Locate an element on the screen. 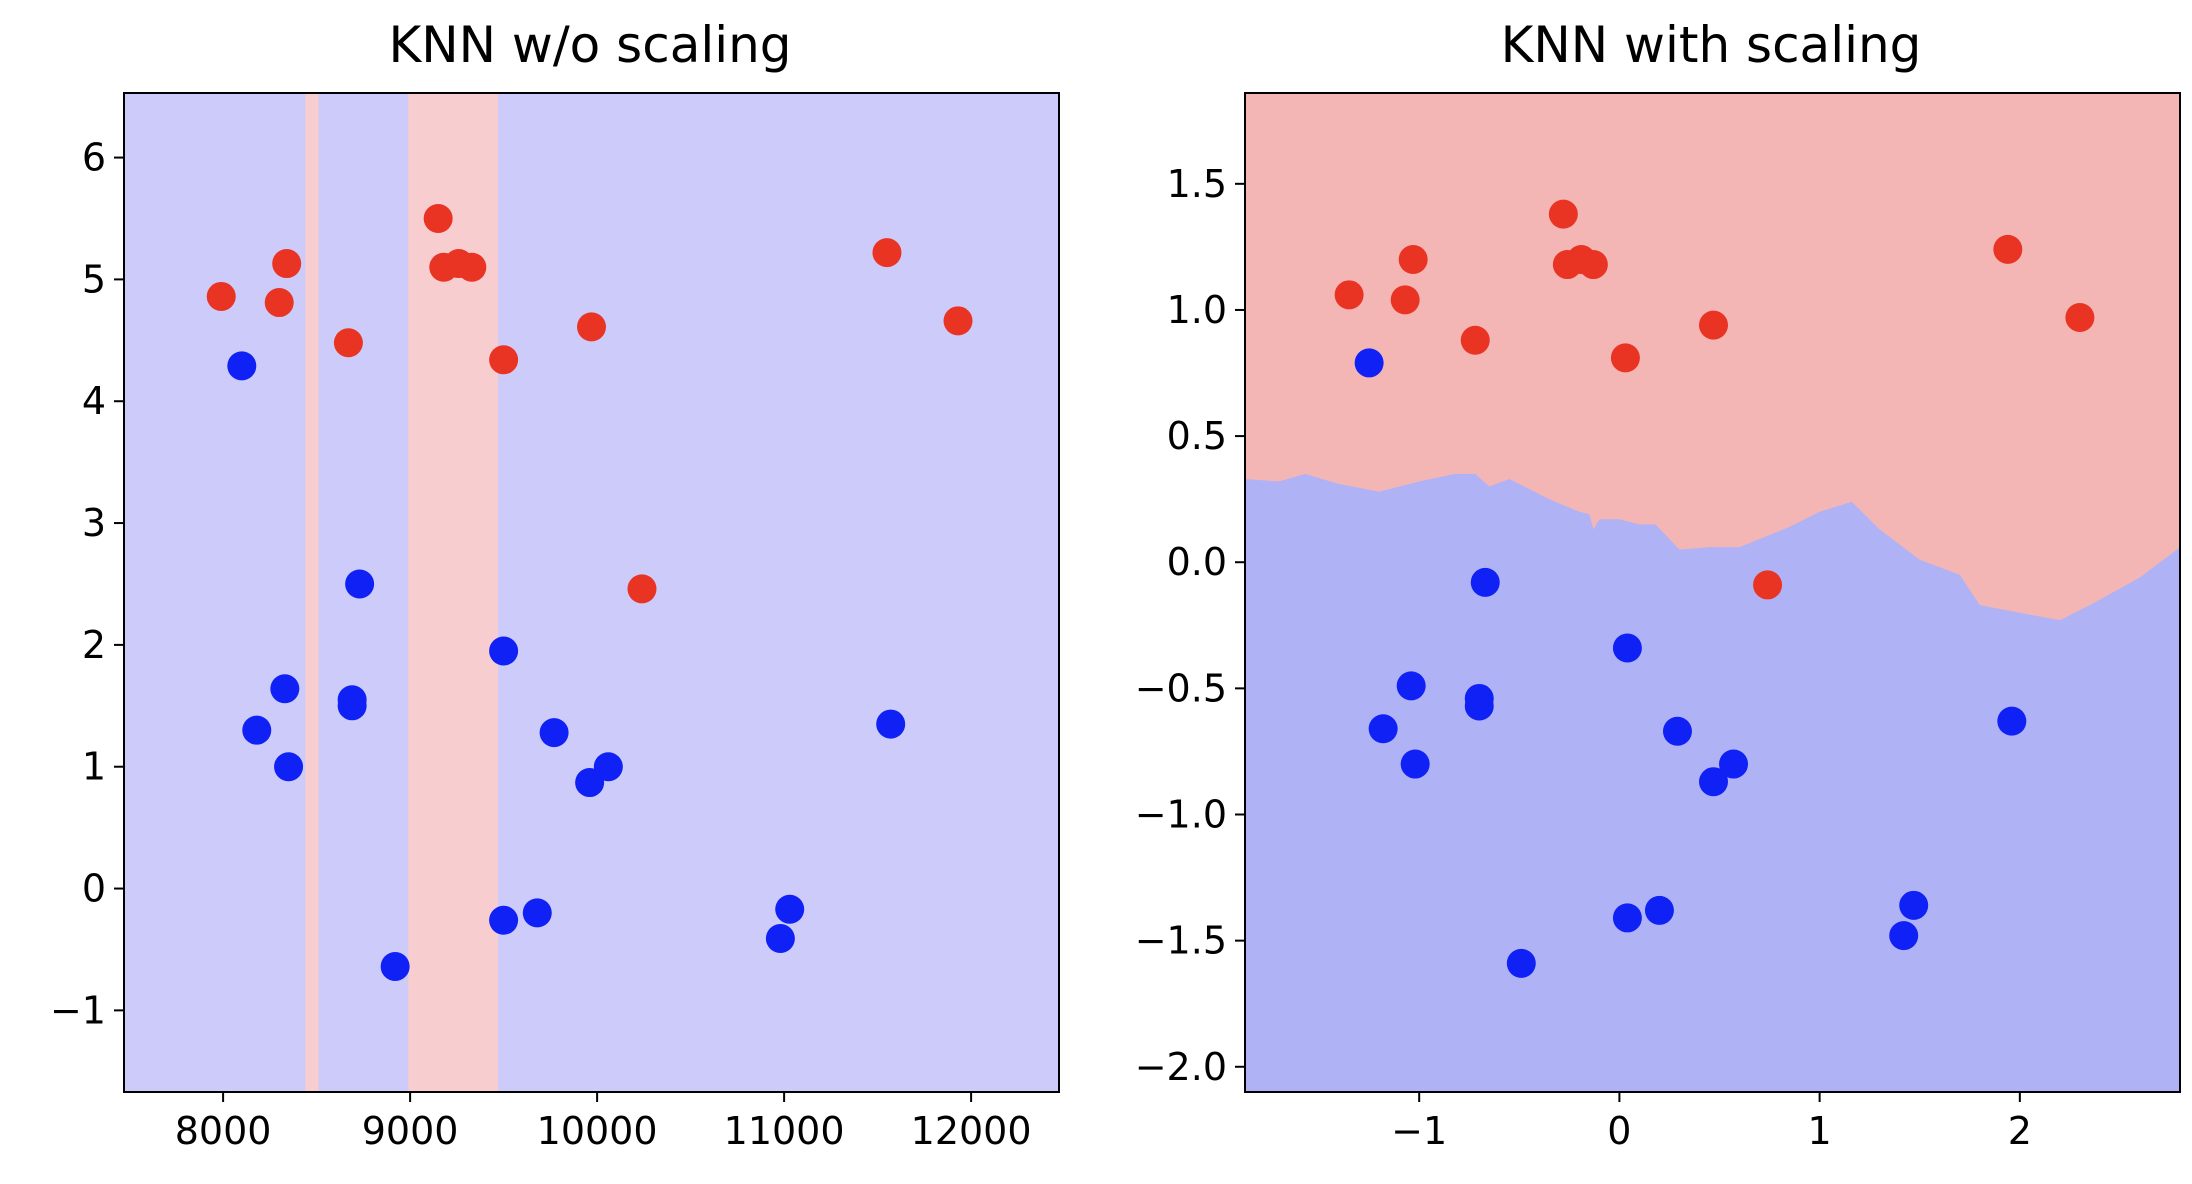 The image size is (2192, 1184). y-tick-label: 5 is located at coordinates (94, 279).